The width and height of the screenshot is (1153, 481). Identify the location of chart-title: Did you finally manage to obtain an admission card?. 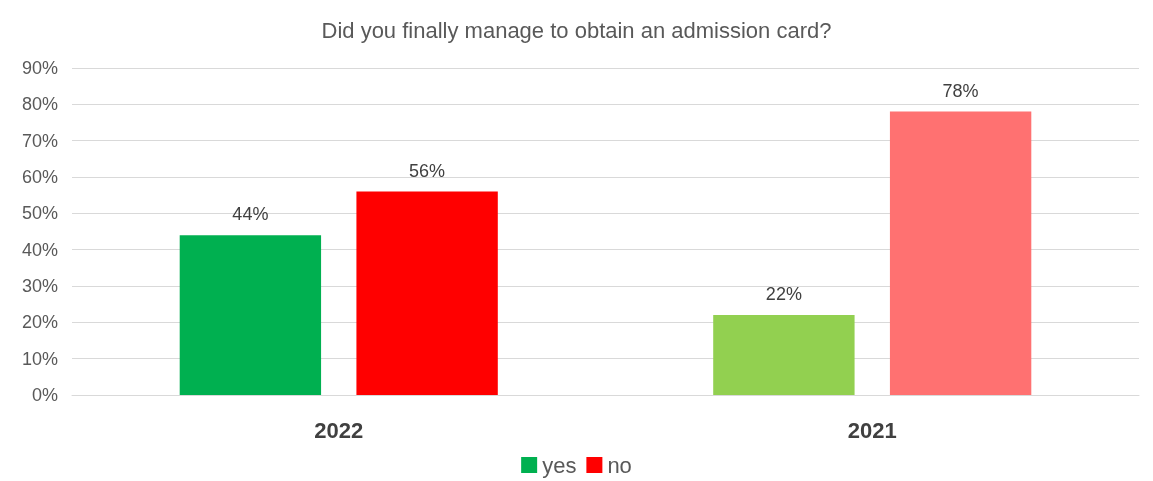
(576, 30).